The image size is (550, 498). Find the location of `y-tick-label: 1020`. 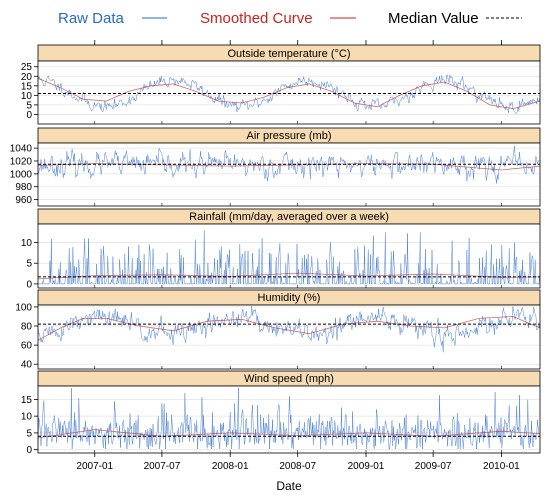

y-tick-label: 1020 is located at coordinates (21, 162).